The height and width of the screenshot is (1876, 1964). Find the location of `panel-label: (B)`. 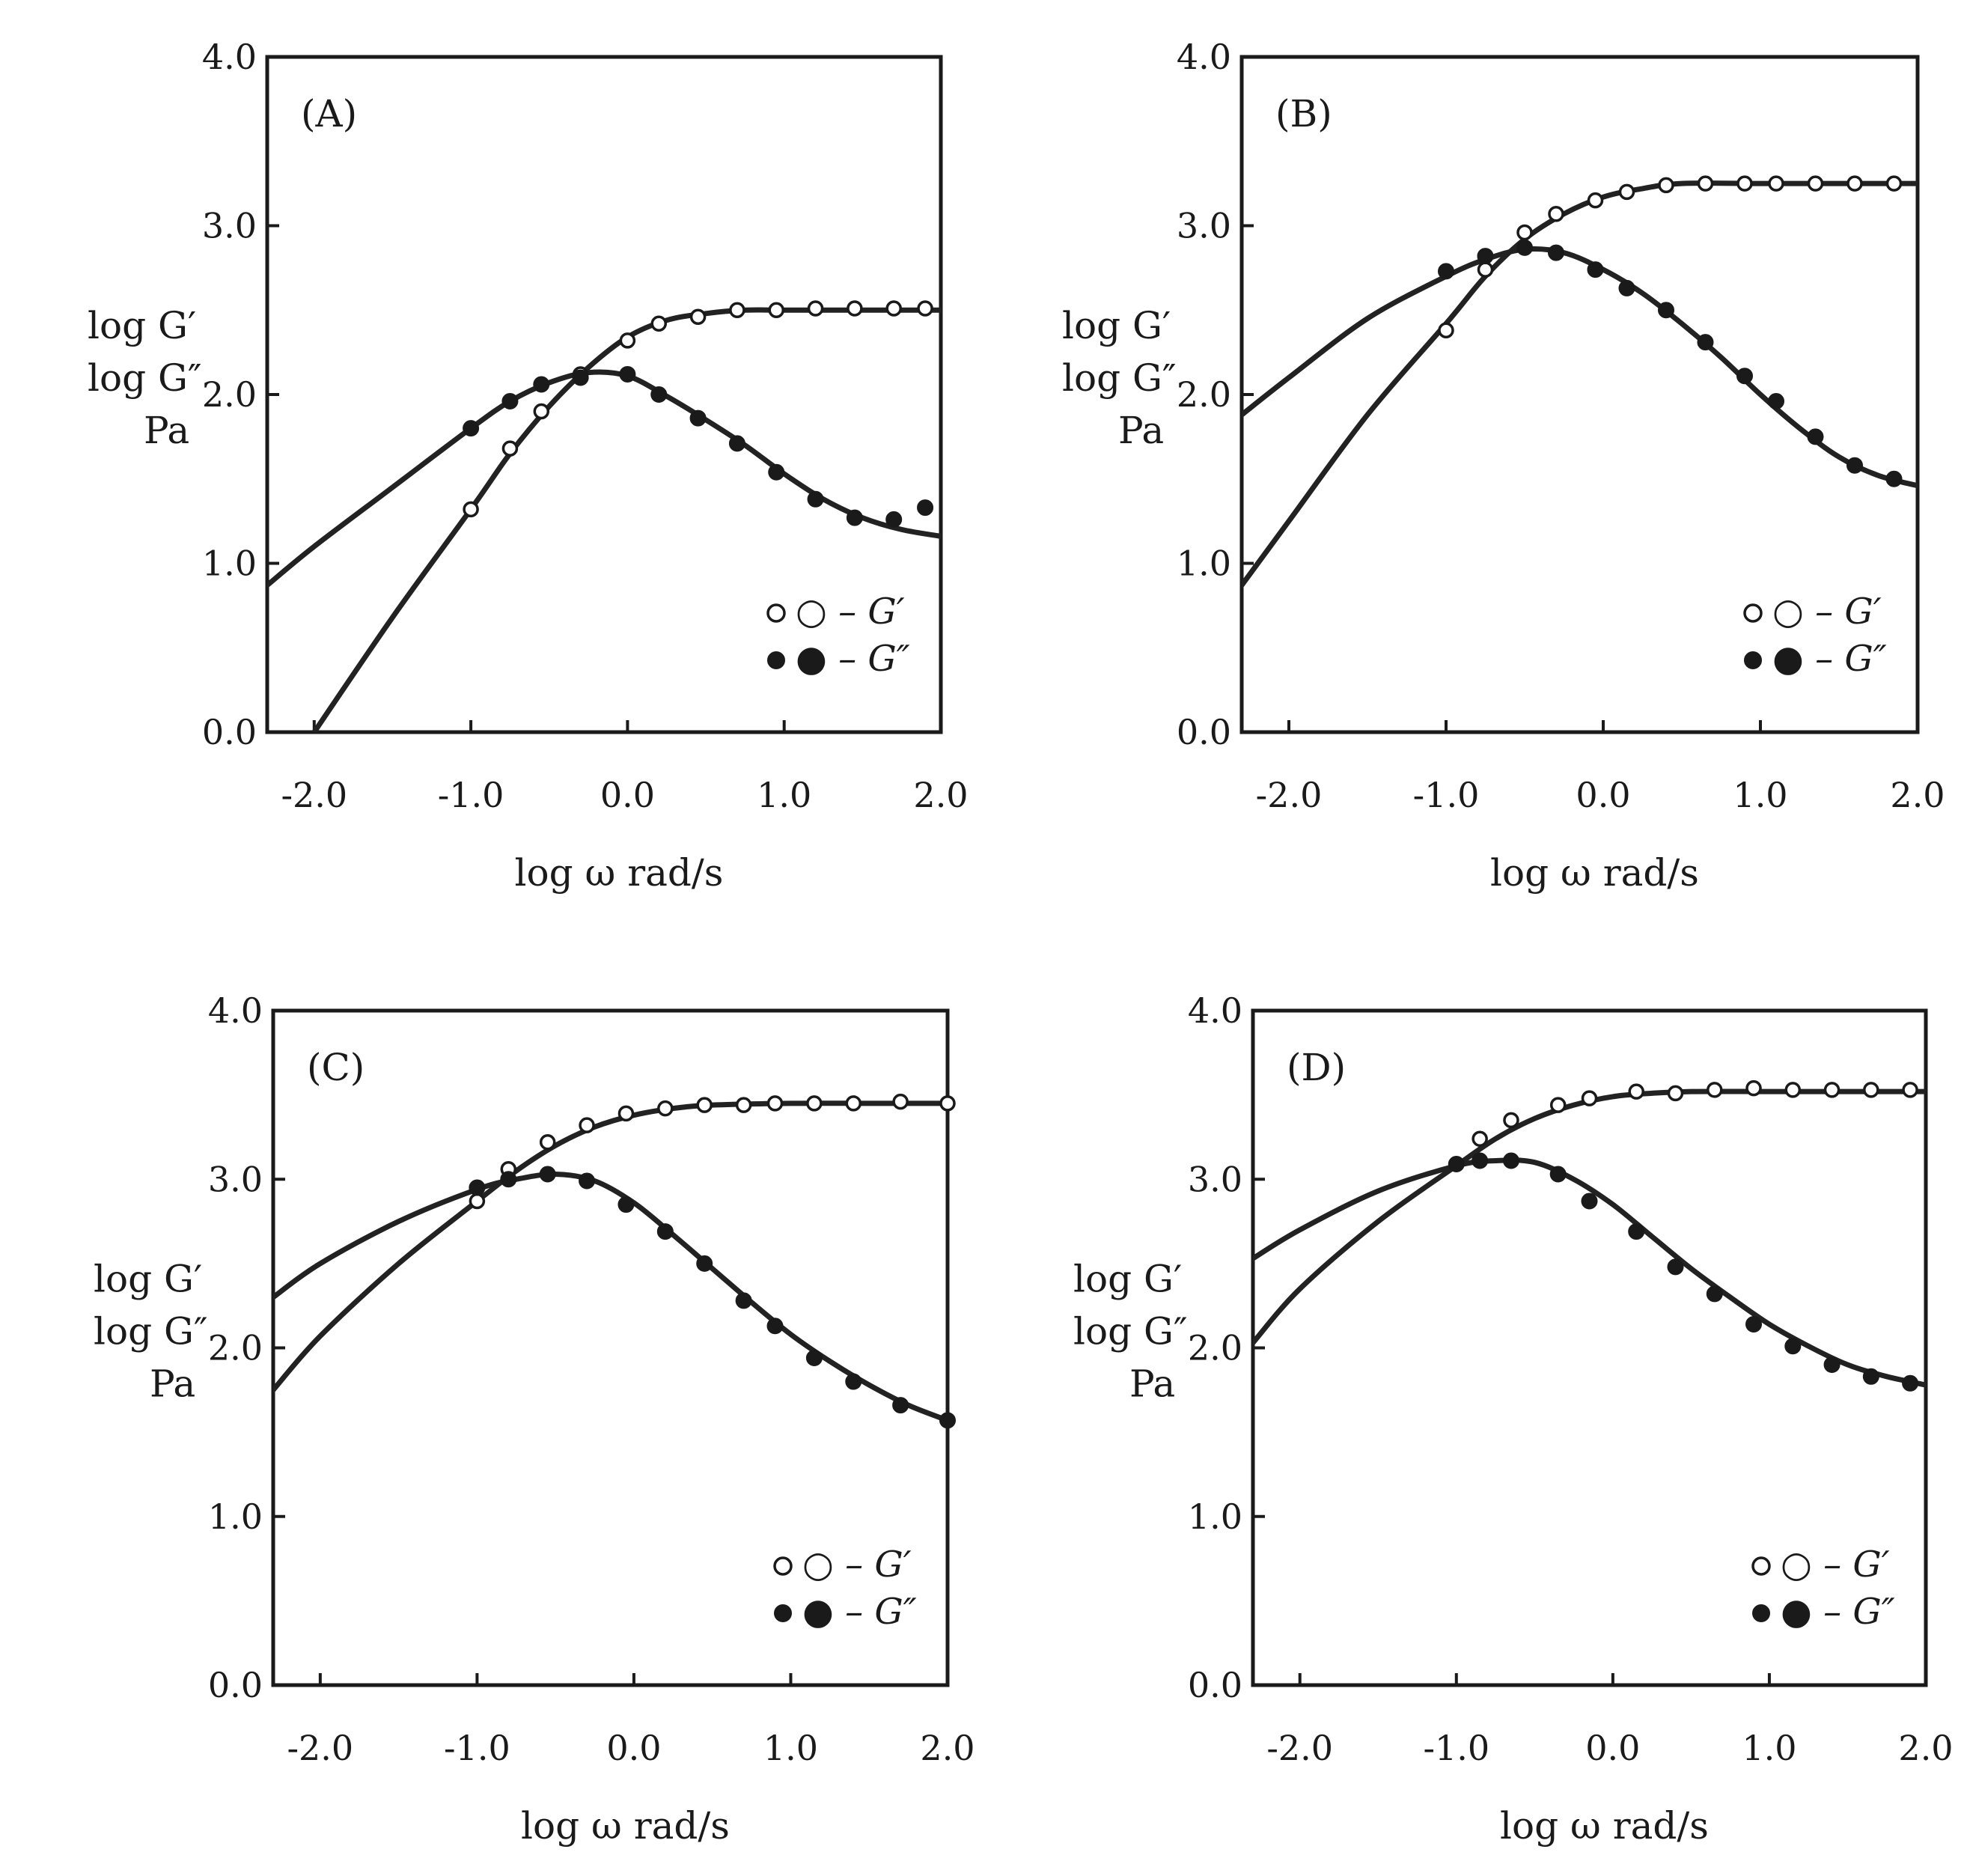

panel-label: (B) is located at coordinates (1303, 113).